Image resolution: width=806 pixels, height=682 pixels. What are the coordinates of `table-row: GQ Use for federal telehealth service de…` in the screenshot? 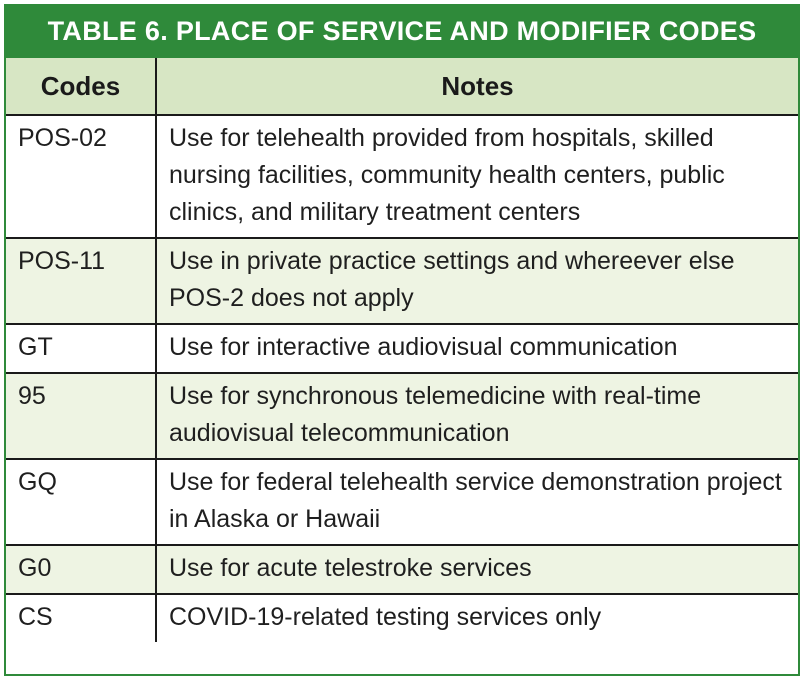 It's located at (402, 502).